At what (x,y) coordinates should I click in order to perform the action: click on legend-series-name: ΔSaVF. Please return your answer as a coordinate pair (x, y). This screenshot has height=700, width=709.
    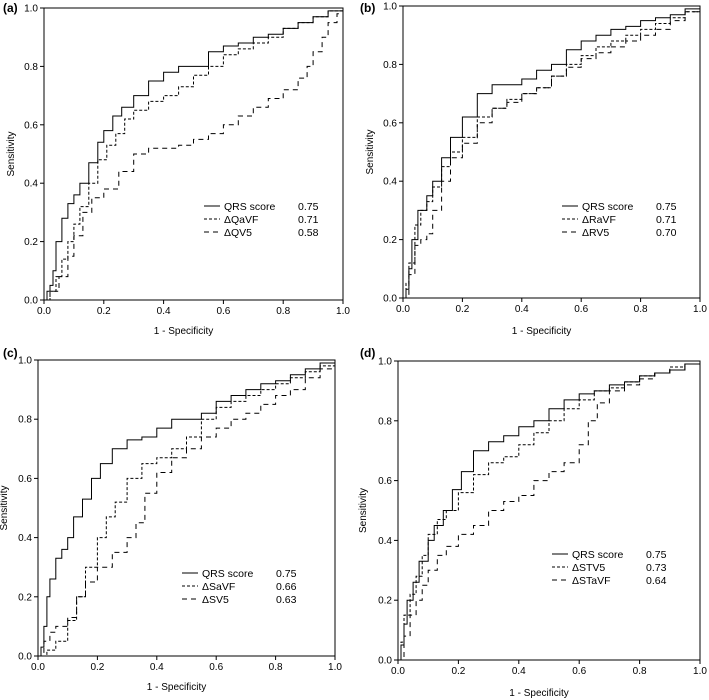
    Looking at the image, I should click on (218, 587).